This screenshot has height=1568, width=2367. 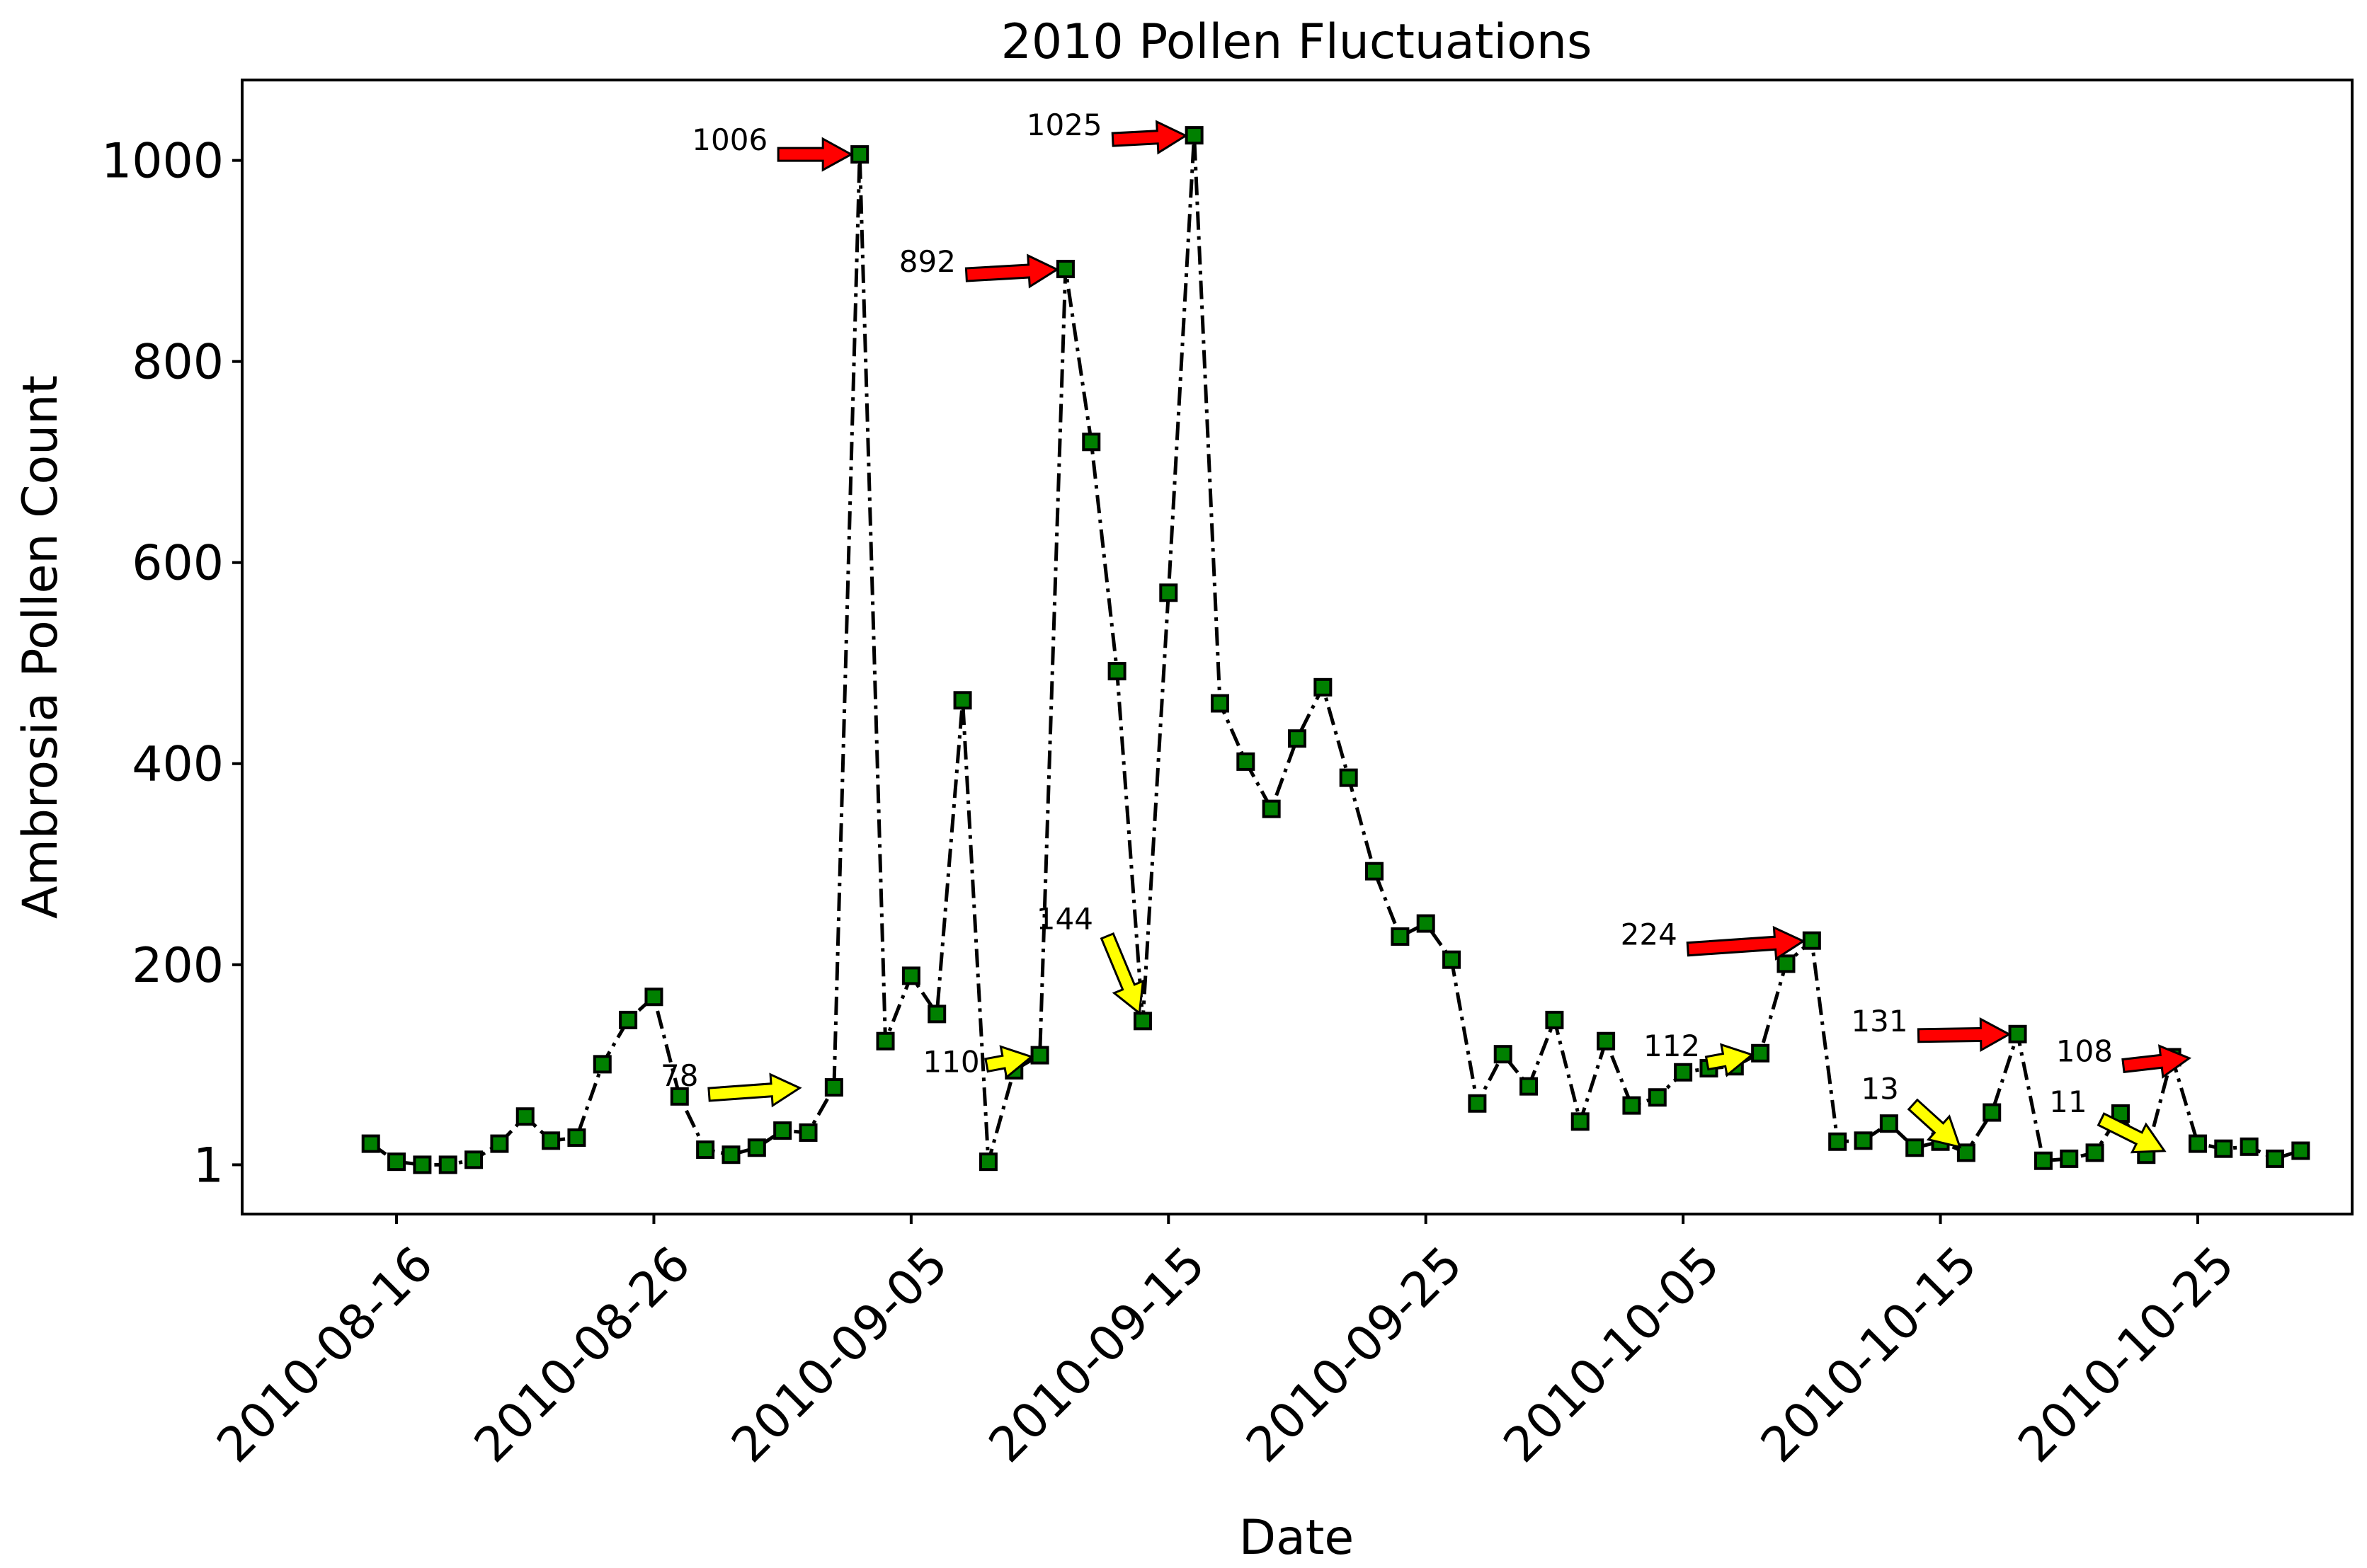 What do you see at coordinates (1879, 1021) in the screenshot?
I see `annotation-label: 131` at bounding box center [1879, 1021].